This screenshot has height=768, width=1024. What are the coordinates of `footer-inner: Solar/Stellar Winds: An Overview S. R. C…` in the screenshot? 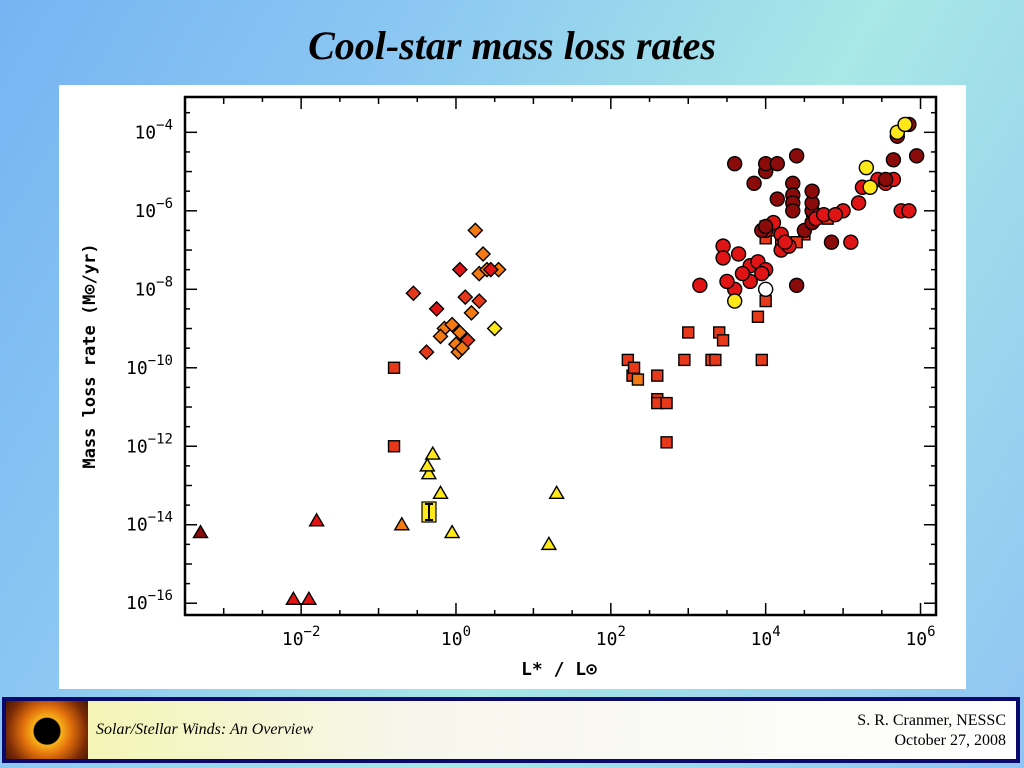 It's located at (511, 730).